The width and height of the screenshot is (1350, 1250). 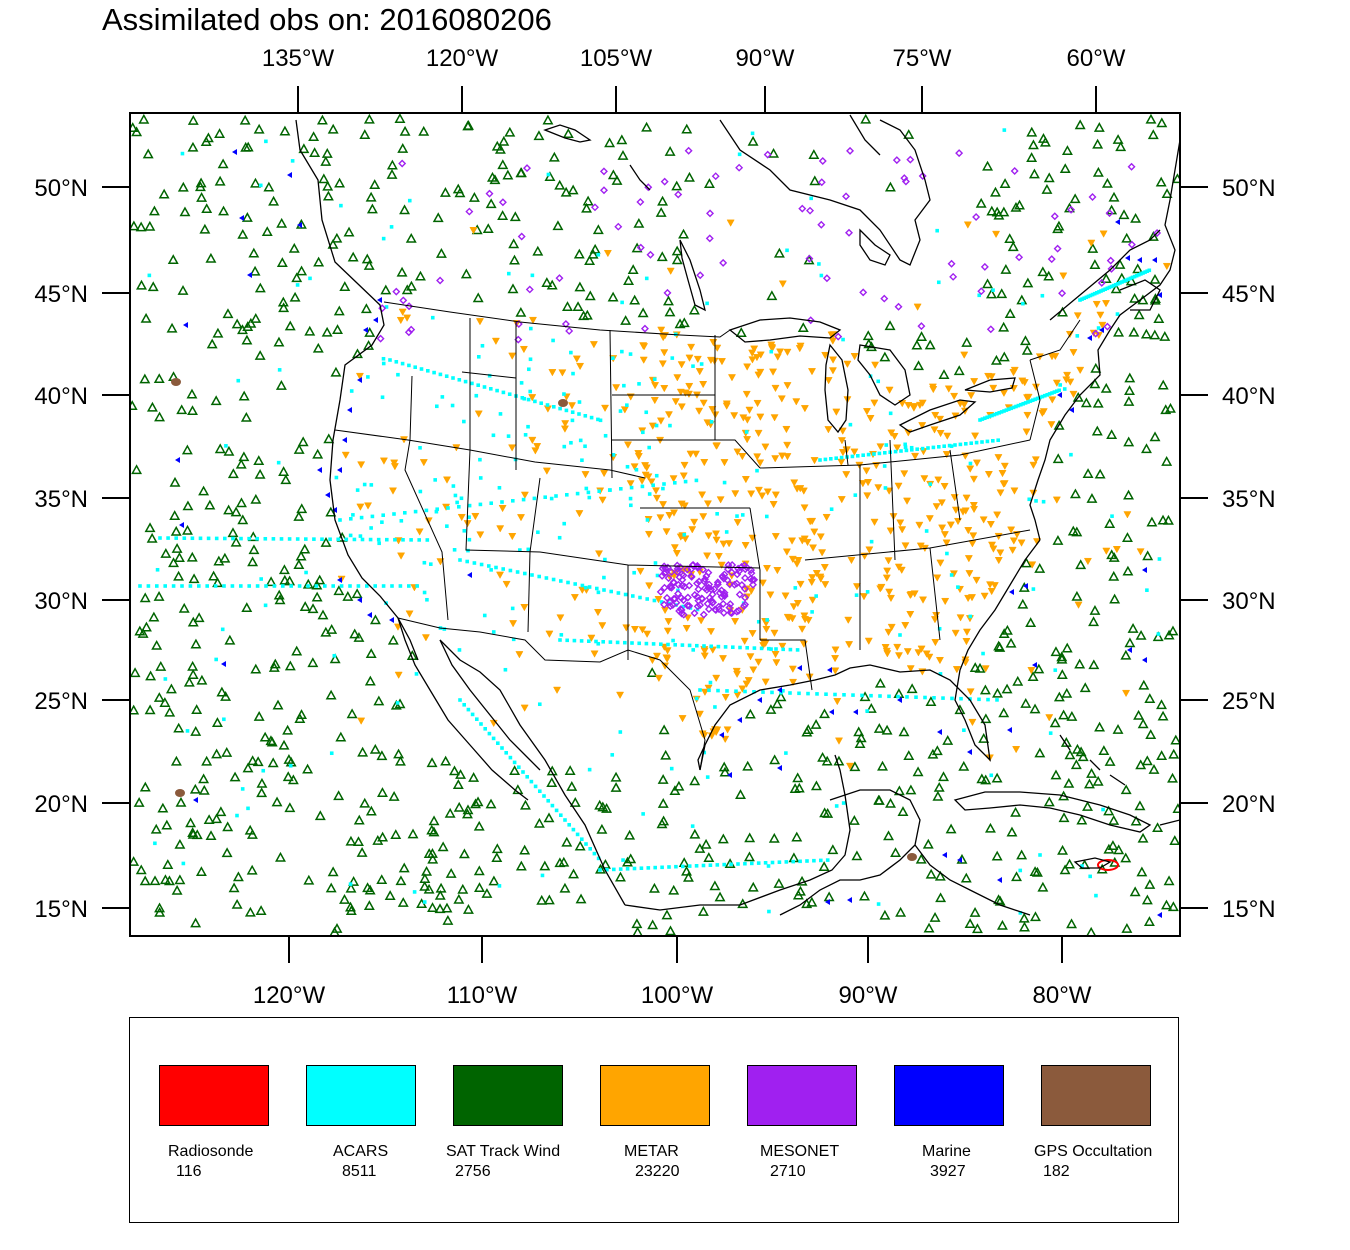 What do you see at coordinates (359, 1171) in the screenshot?
I see `legend-count: 8511` at bounding box center [359, 1171].